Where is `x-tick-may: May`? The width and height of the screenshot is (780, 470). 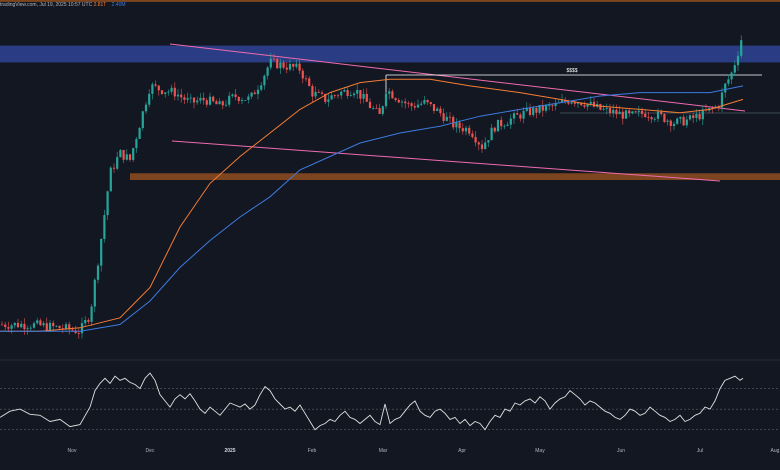
x-tick-may: May is located at coordinates (540, 451).